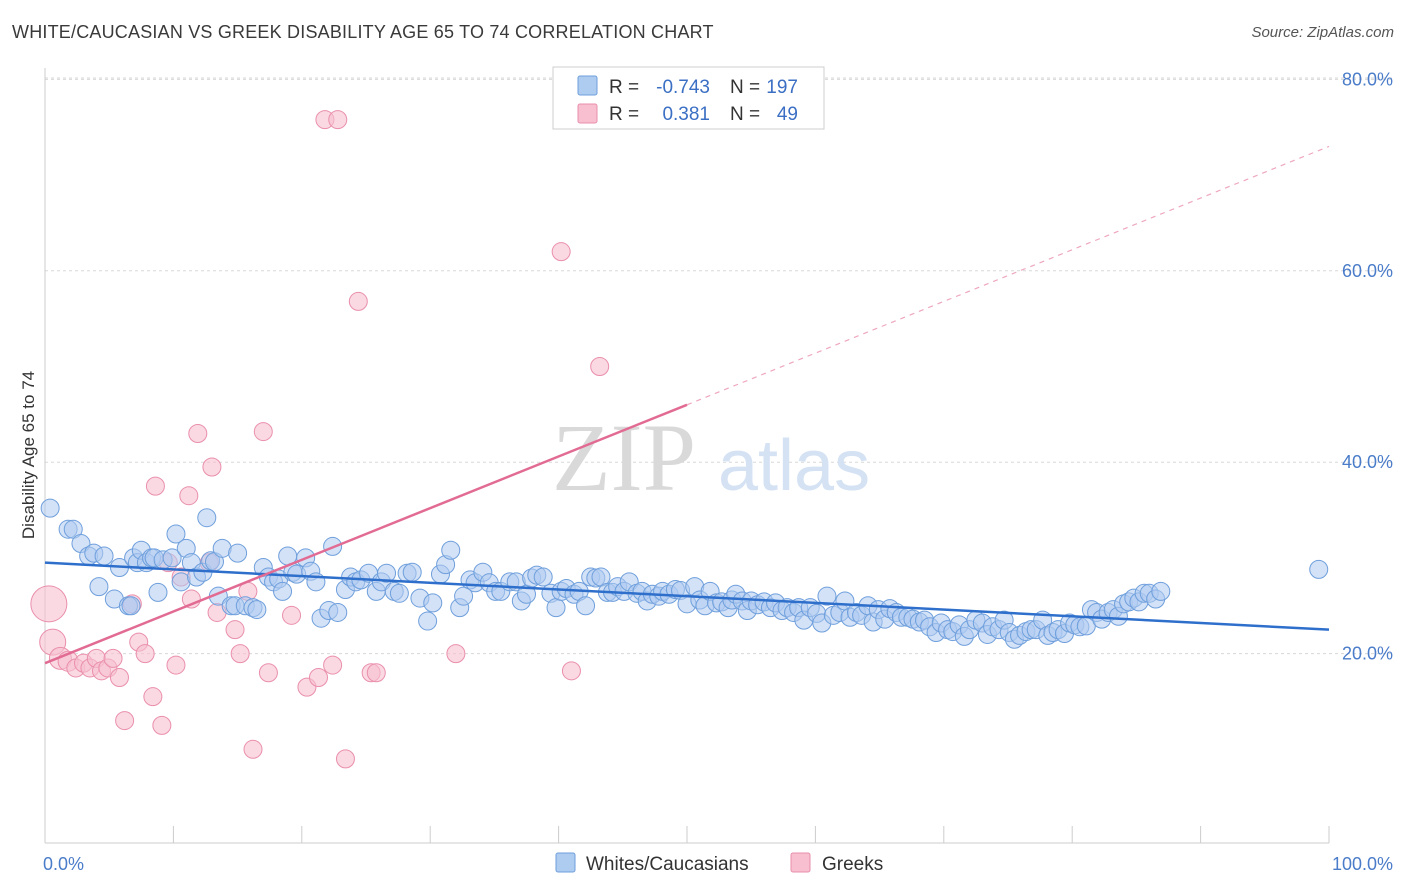  What do you see at coordinates (787, 114) in the screenshot?
I see `legend-n-value-greeks: 49` at bounding box center [787, 114].